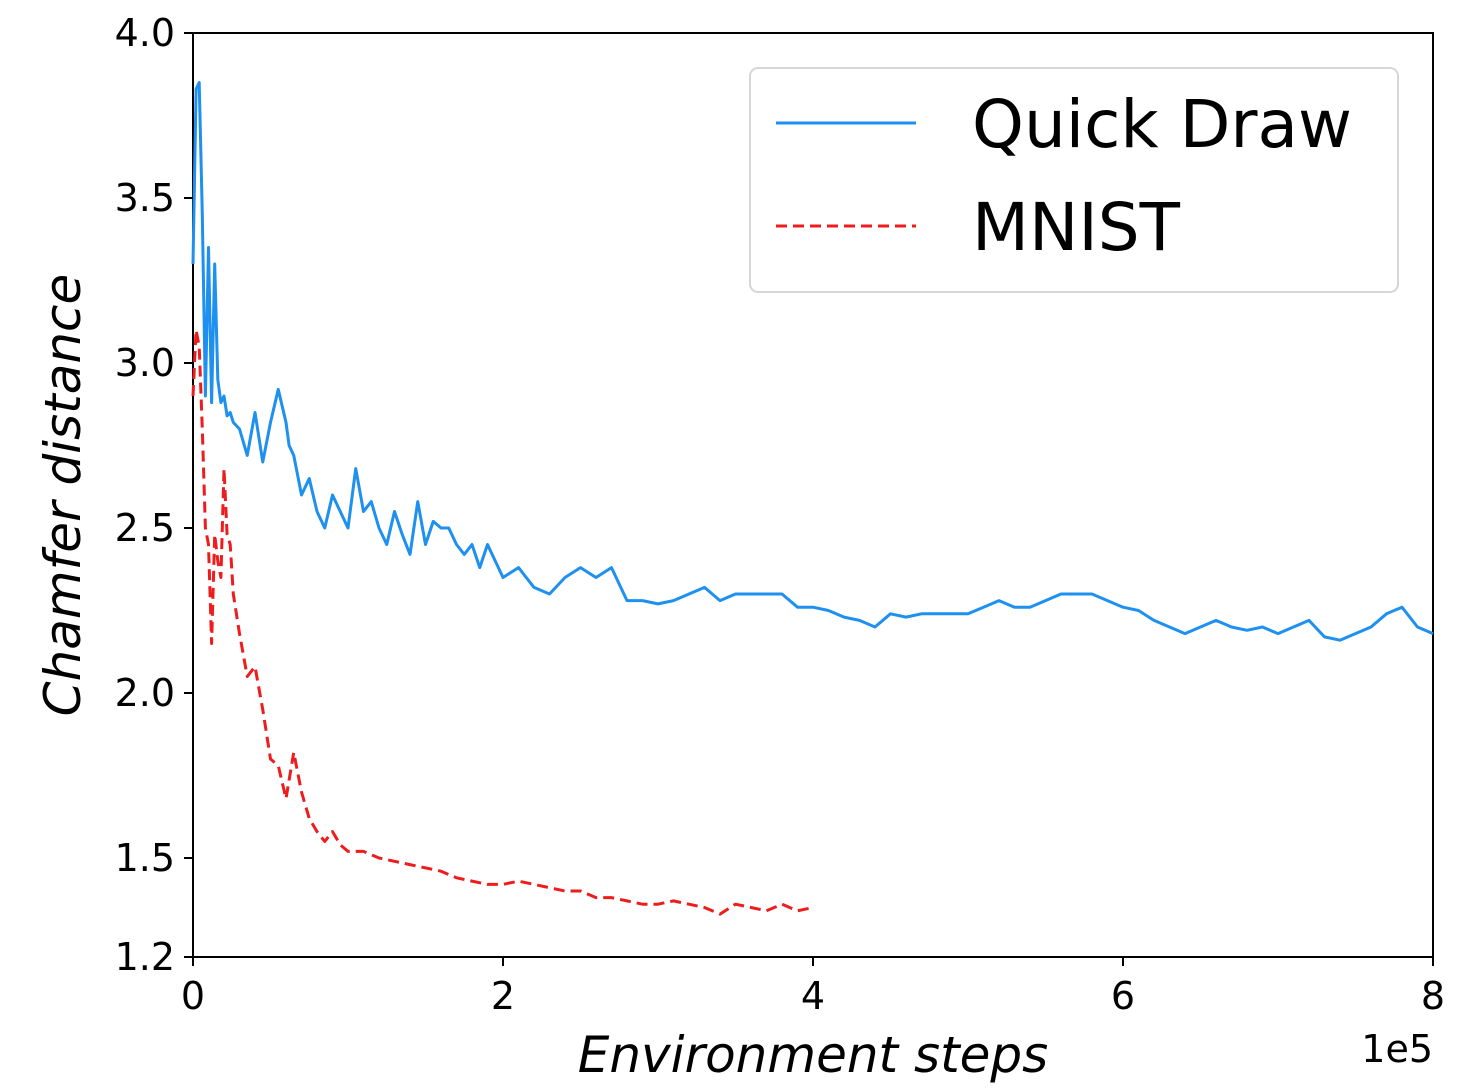 The width and height of the screenshot is (1483, 1090). I want to click on legend-label-mnist: MNIST, so click(1076, 227).